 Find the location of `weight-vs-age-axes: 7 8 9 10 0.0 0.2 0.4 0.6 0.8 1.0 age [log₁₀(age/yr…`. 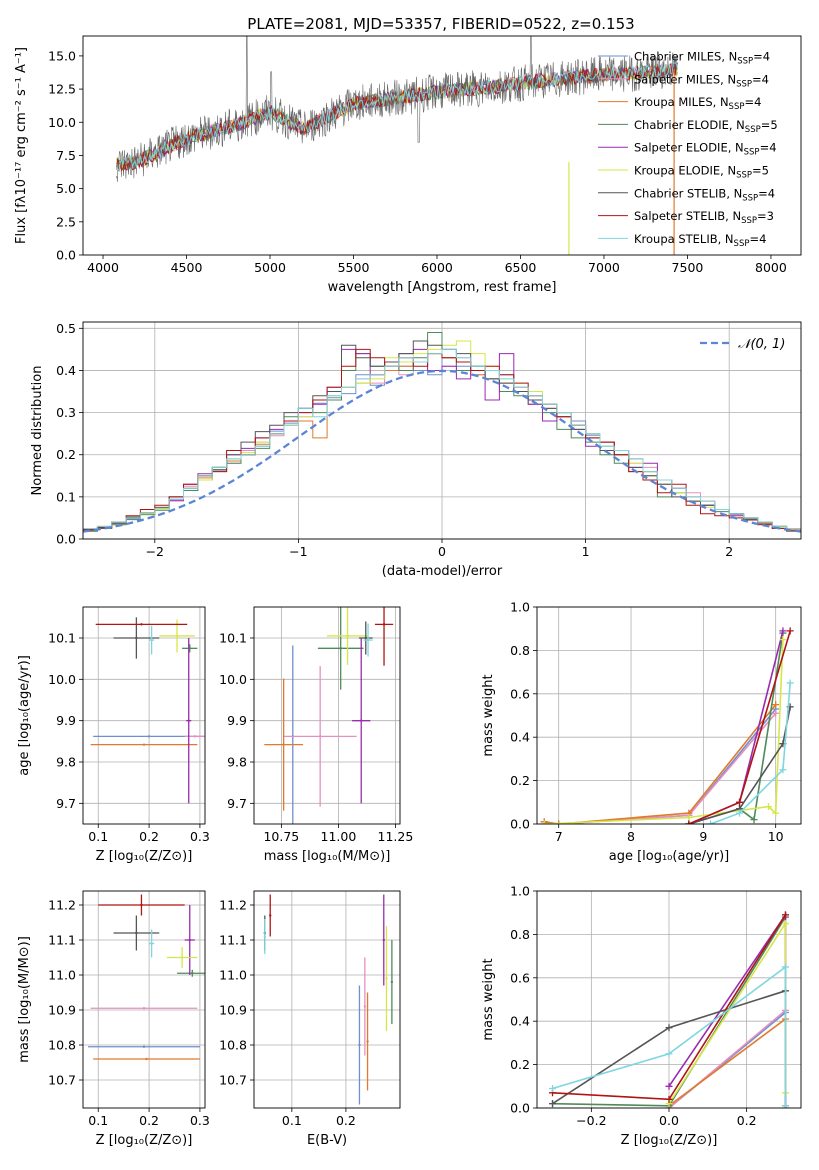

weight-vs-age-axes: 7 8 9 10 0.0 0.2 0.4 0.6 0.8 1.0 age [log₁₀(age/yr… is located at coordinates (632, 732).